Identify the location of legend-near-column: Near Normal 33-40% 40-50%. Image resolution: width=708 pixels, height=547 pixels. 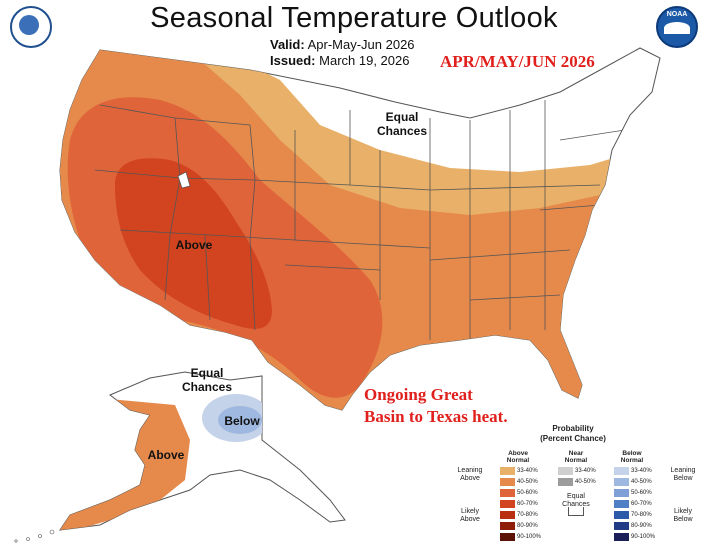
(576, 469).